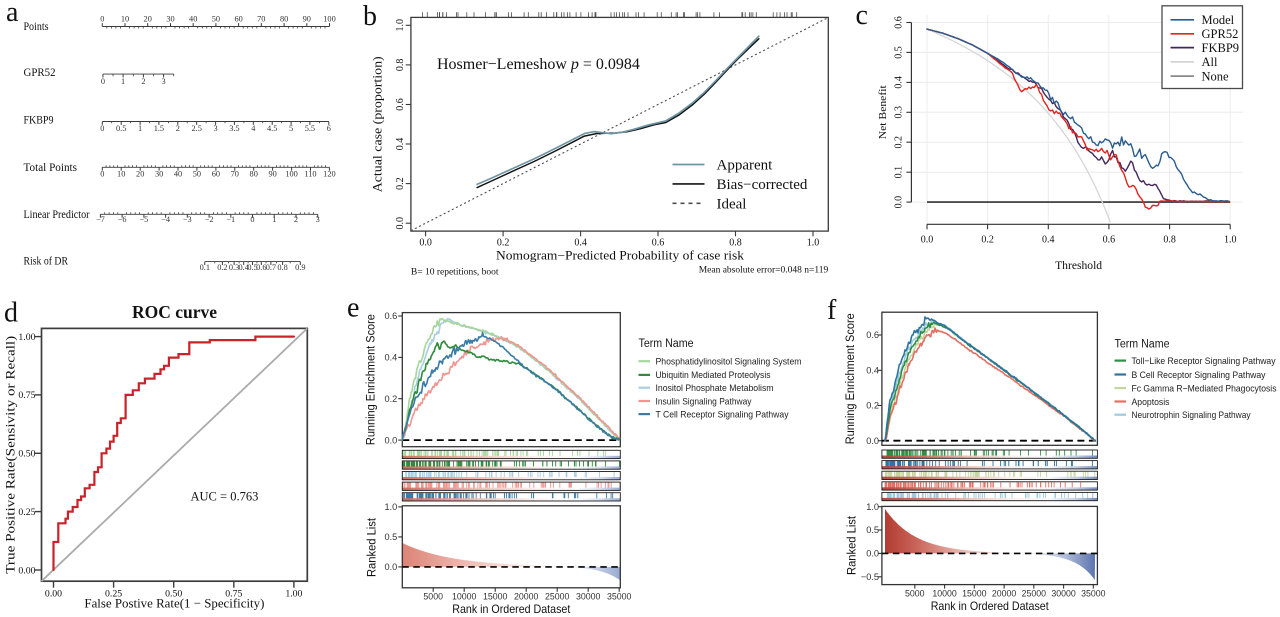 The image size is (1280, 617). What do you see at coordinates (166, 219) in the screenshot?
I see `svg-text: −4` at bounding box center [166, 219].